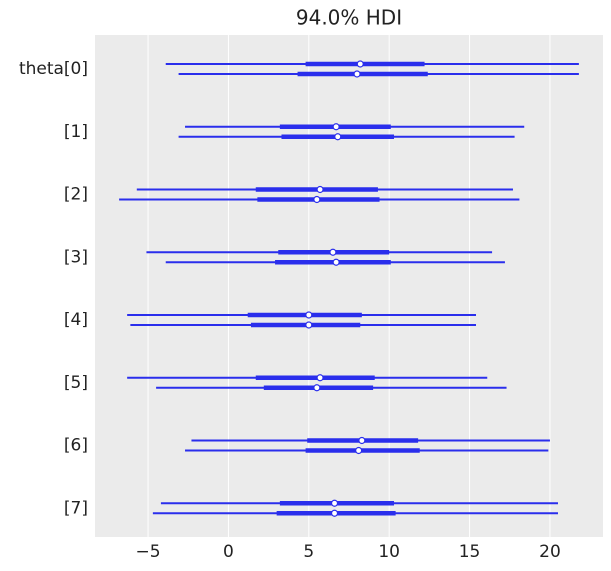 The height and width of the screenshot is (571, 611). What do you see at coordinates (228, 552) in the screenshot?
I see `x-tick-label: 0` at bounding box center [228, 552].